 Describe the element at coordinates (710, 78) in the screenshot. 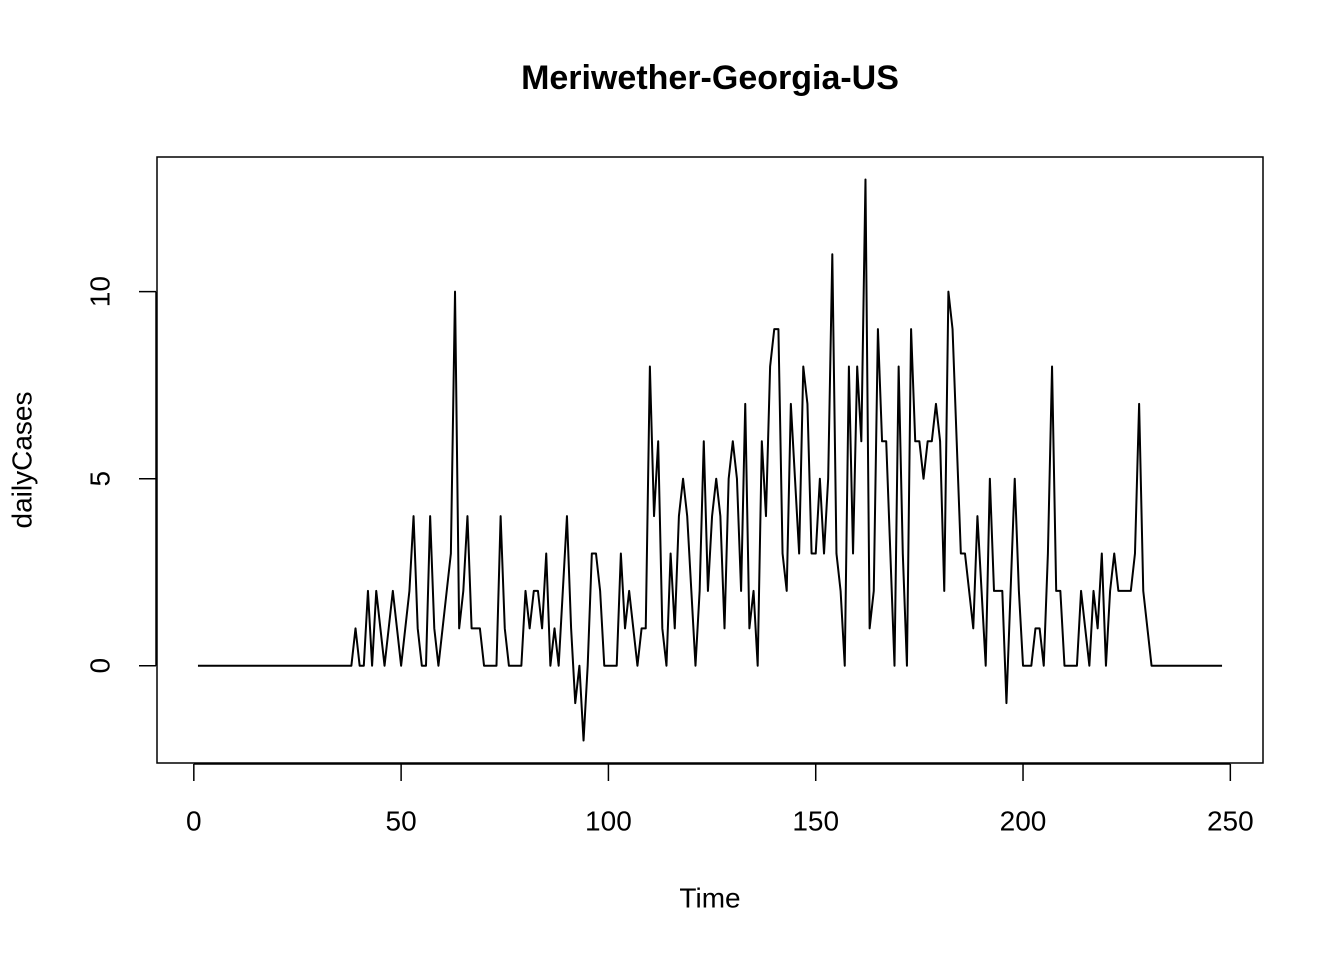

I see `chart-title: Meriwether-Georgia-US` at that location.